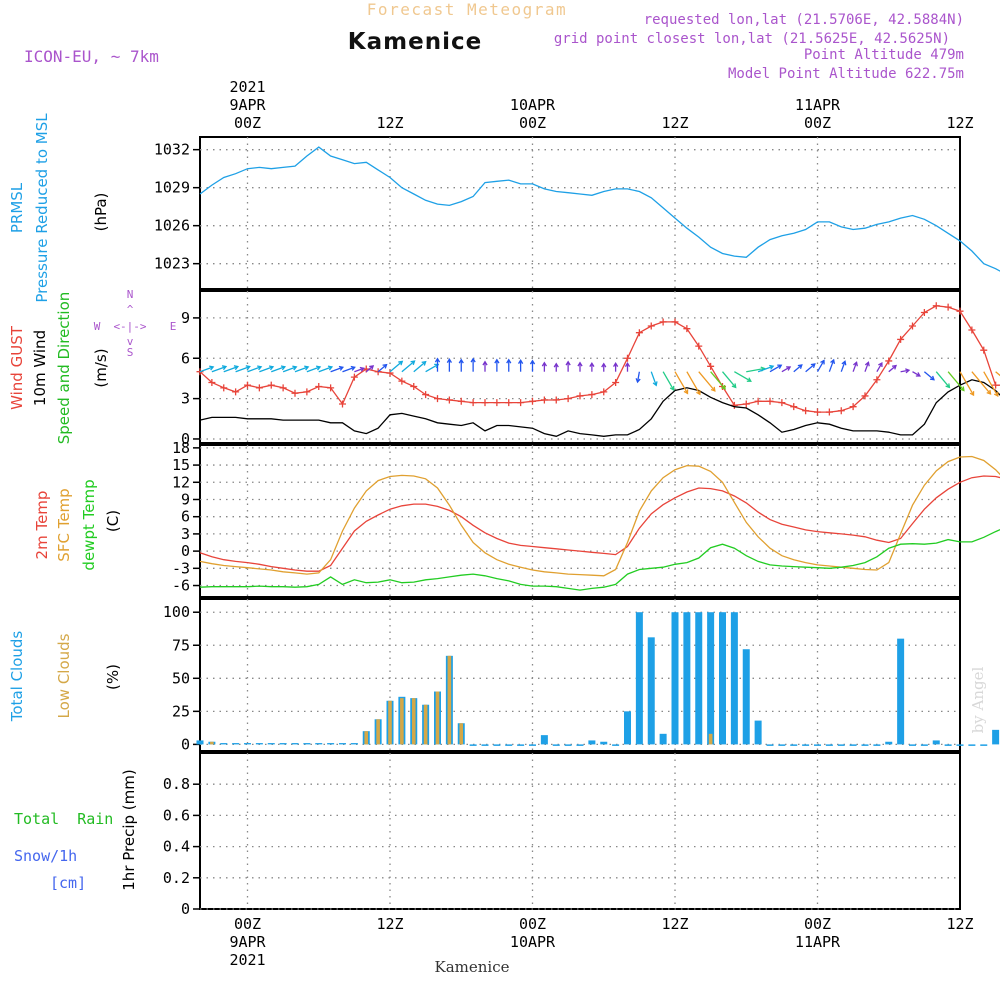 The width and height of the screenshot is (1000, 1000). Describe the element at coordinates (172, 188) in the screenshot. I see `y-tick-label: 1029` at that location.